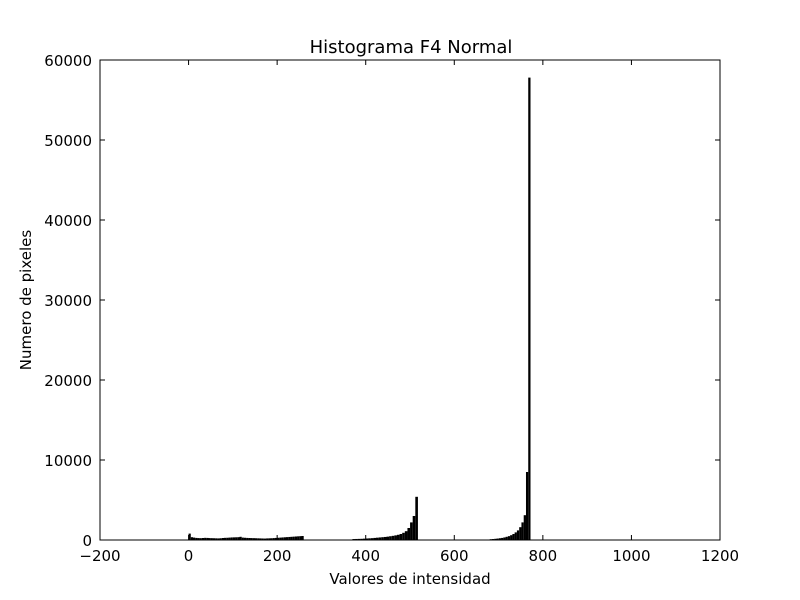 The width and height of the screenshot is (800, 600). What do you see at coordinates (189, 556) in the screenshot?
I see `x-tick-label: 0` at bounding box center [189, 556].